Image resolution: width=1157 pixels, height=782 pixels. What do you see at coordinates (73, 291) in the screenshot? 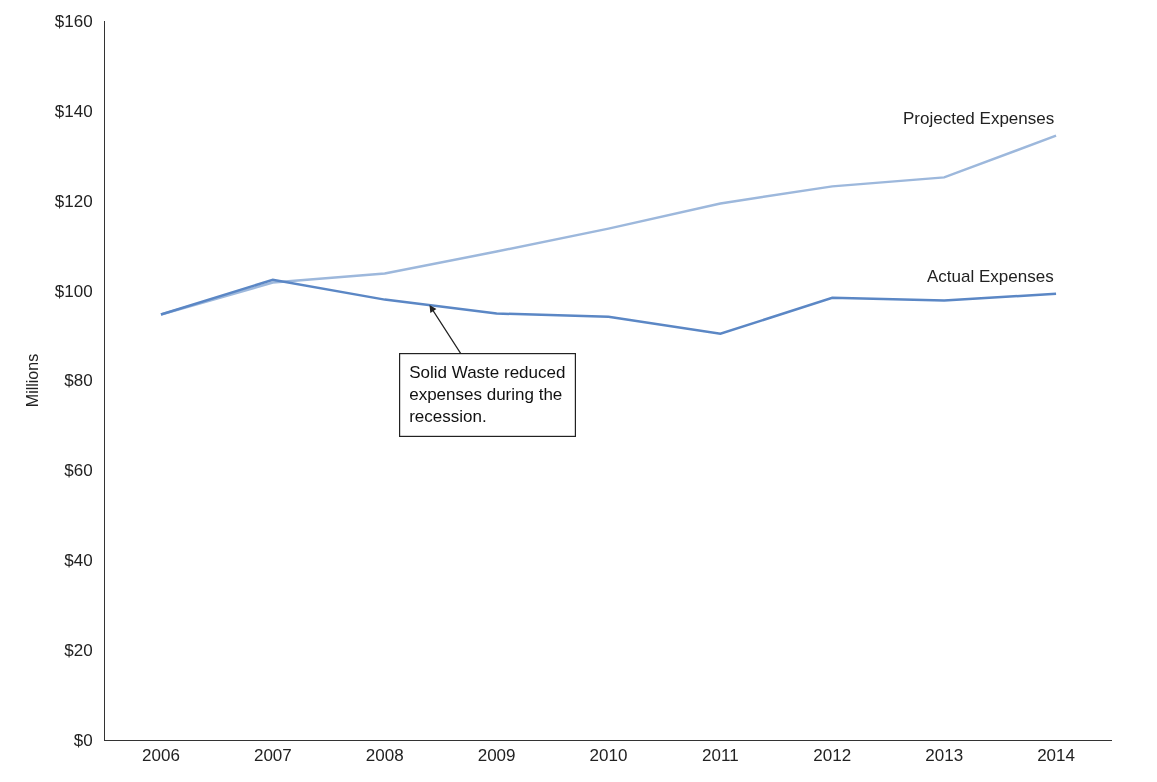
I see `y-tick-label: $100` at bounding box center [73, 291].